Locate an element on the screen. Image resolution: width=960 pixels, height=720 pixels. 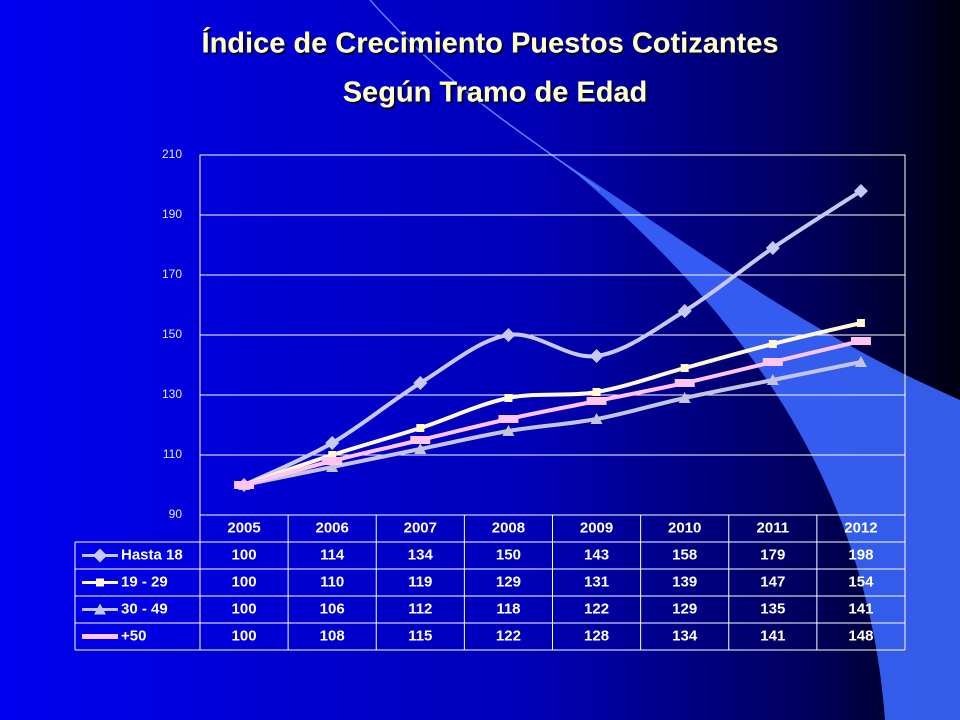
table-header: 2012 is located at coordinates (860, 527).